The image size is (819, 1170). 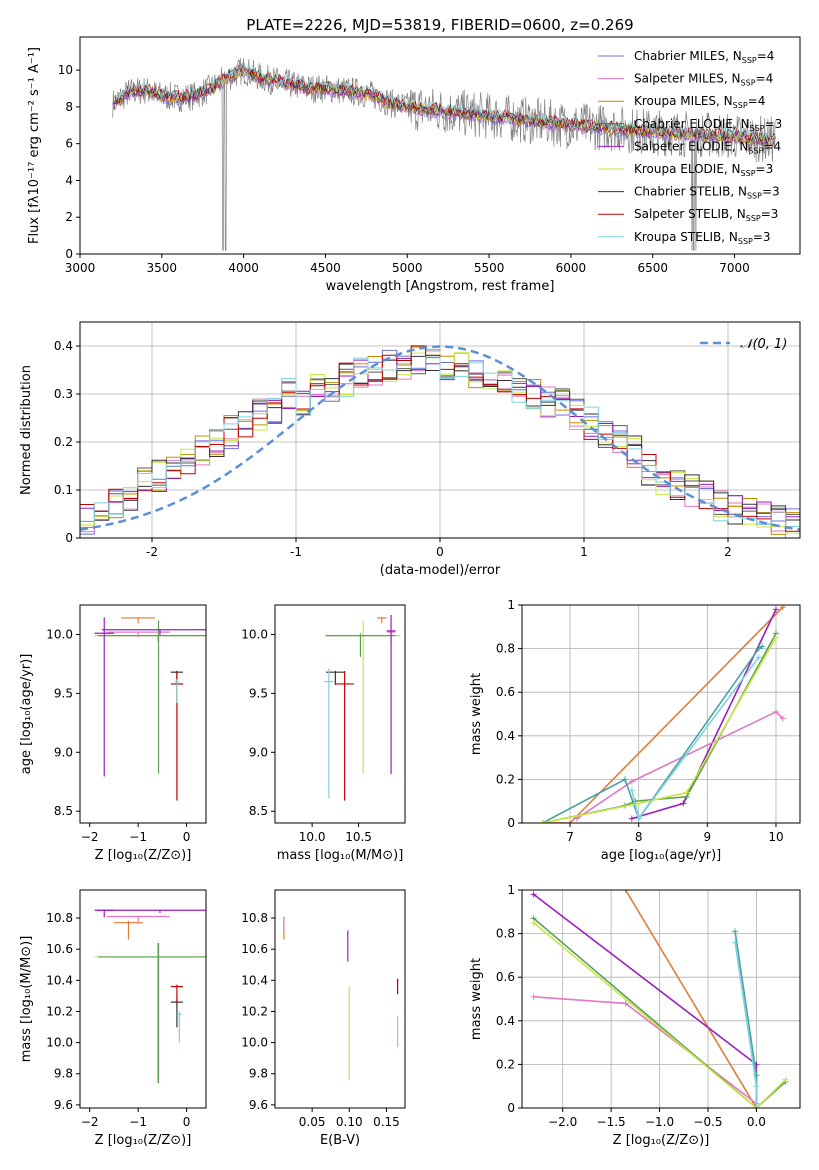 I want to click on x-tick-label: 10, so click(x=775, y=837).